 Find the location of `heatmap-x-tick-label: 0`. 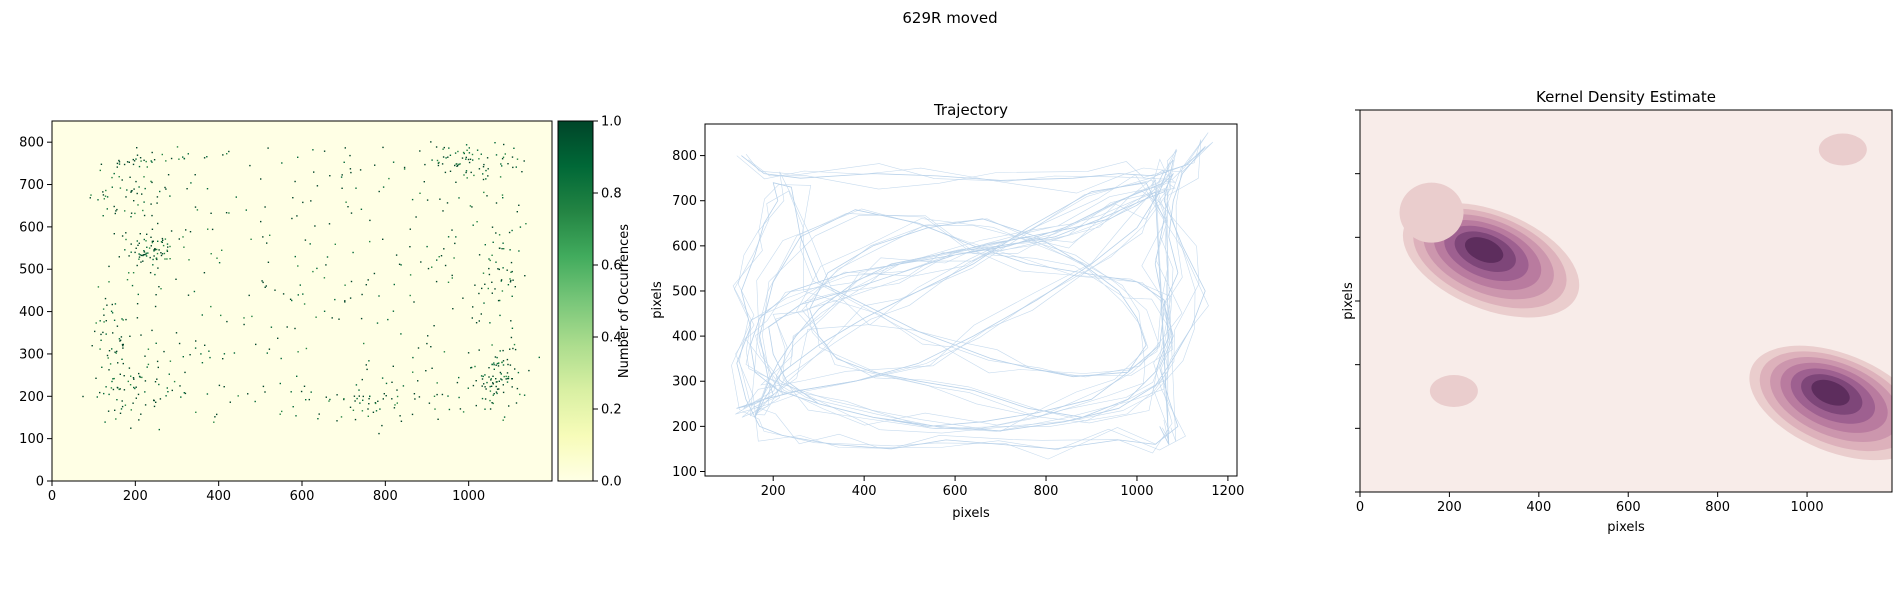

heatmap-x-tick-label: 0 is located at coordinates (52, 496).